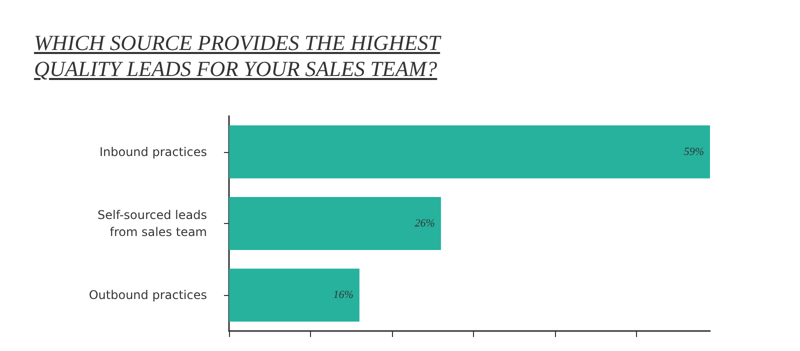 The height and width of the screenshot is (351, 800). What do you see at coordinates (147, 295) in the screenshot?
I see `y-tick-label: Outbound practices` at bounding box center [147, 295].